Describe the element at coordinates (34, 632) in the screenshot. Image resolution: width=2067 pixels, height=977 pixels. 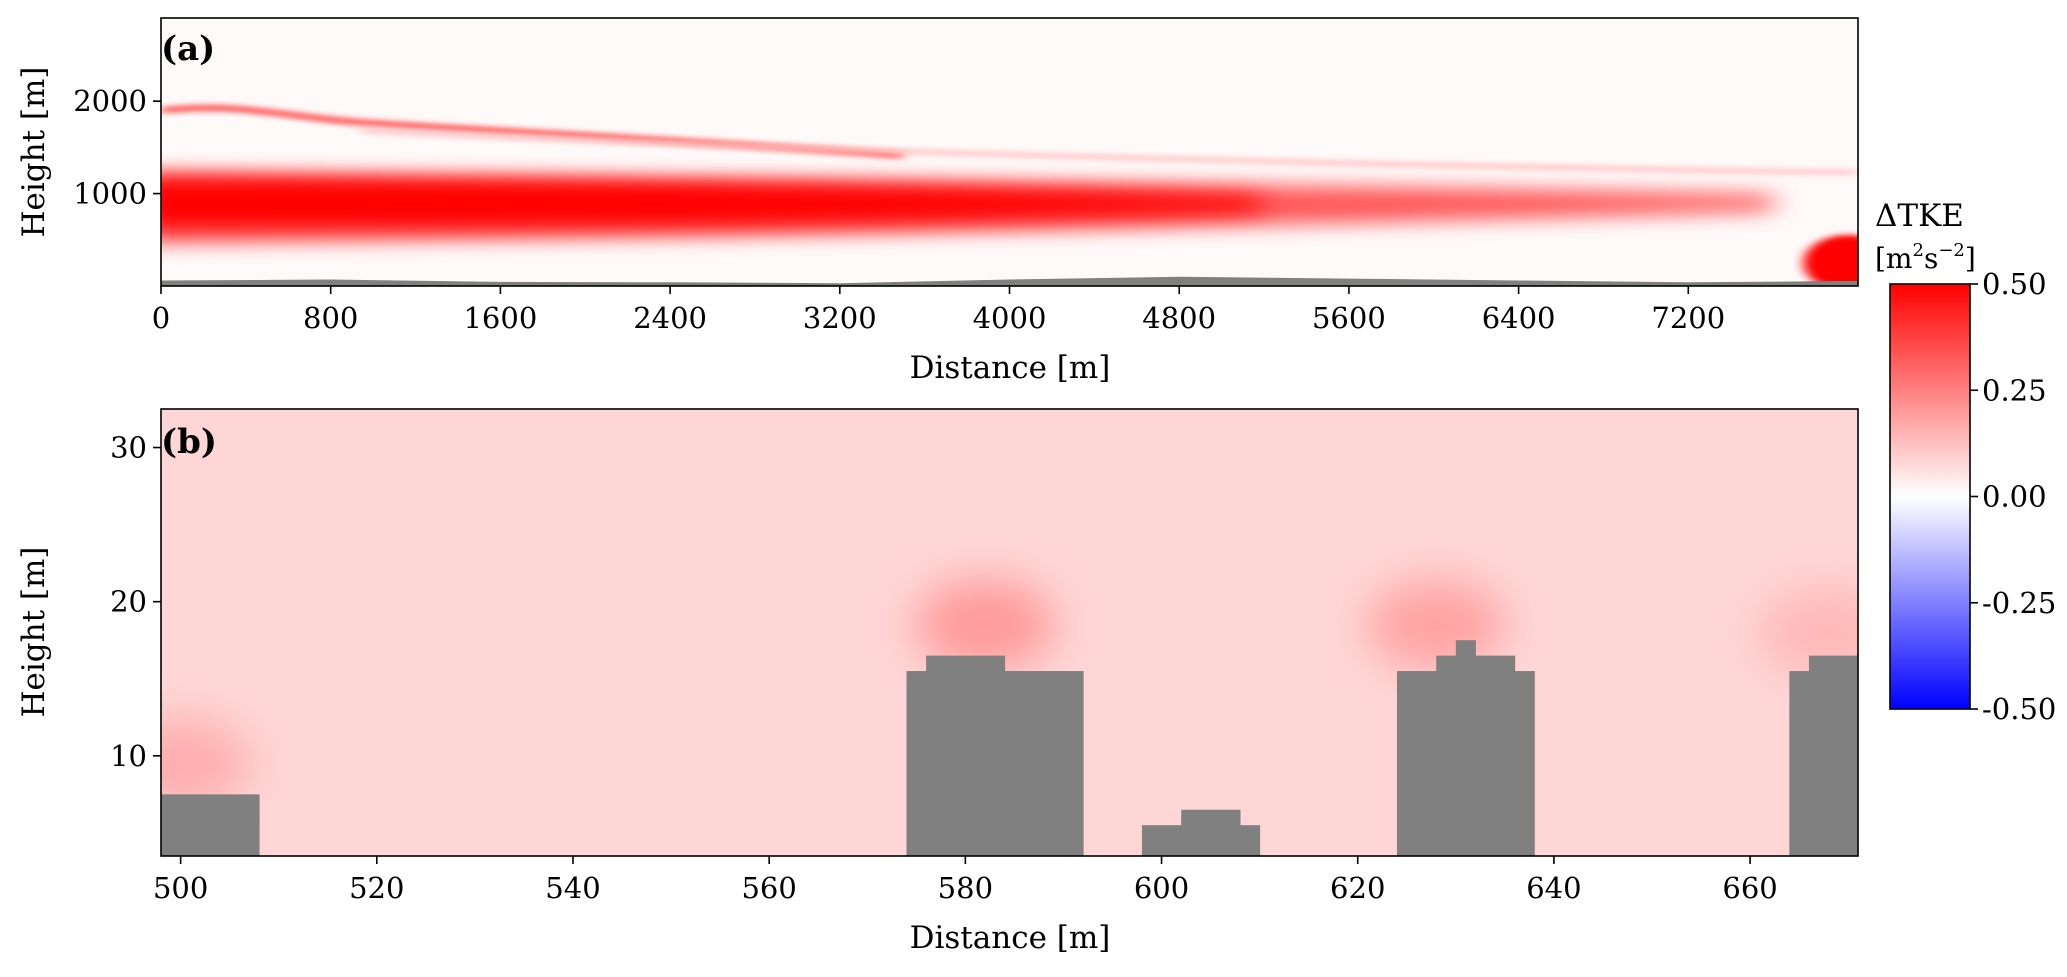
I see `panel-b-ylabel: Height [m]` at that location.